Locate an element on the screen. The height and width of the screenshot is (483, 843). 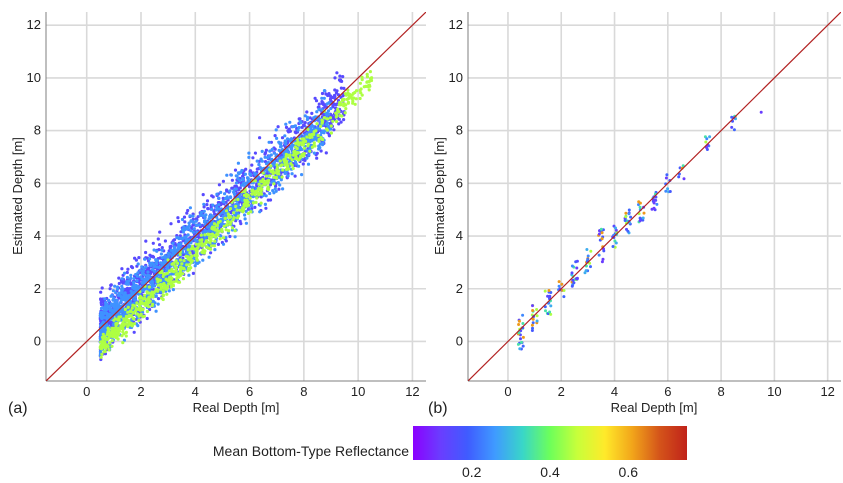
x-tick-label: 12 is located at coordinates (827, 391).